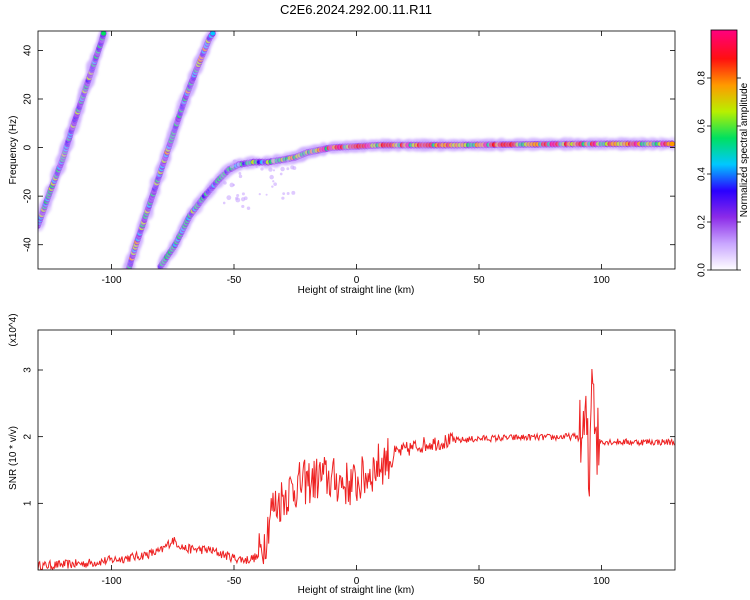 The width and height of the screenshot is (750, 600). Describe the element at coordinates (744, 149) in the screenshot. I see `colorbar-label: Normalized spectral amplitude` at that location.